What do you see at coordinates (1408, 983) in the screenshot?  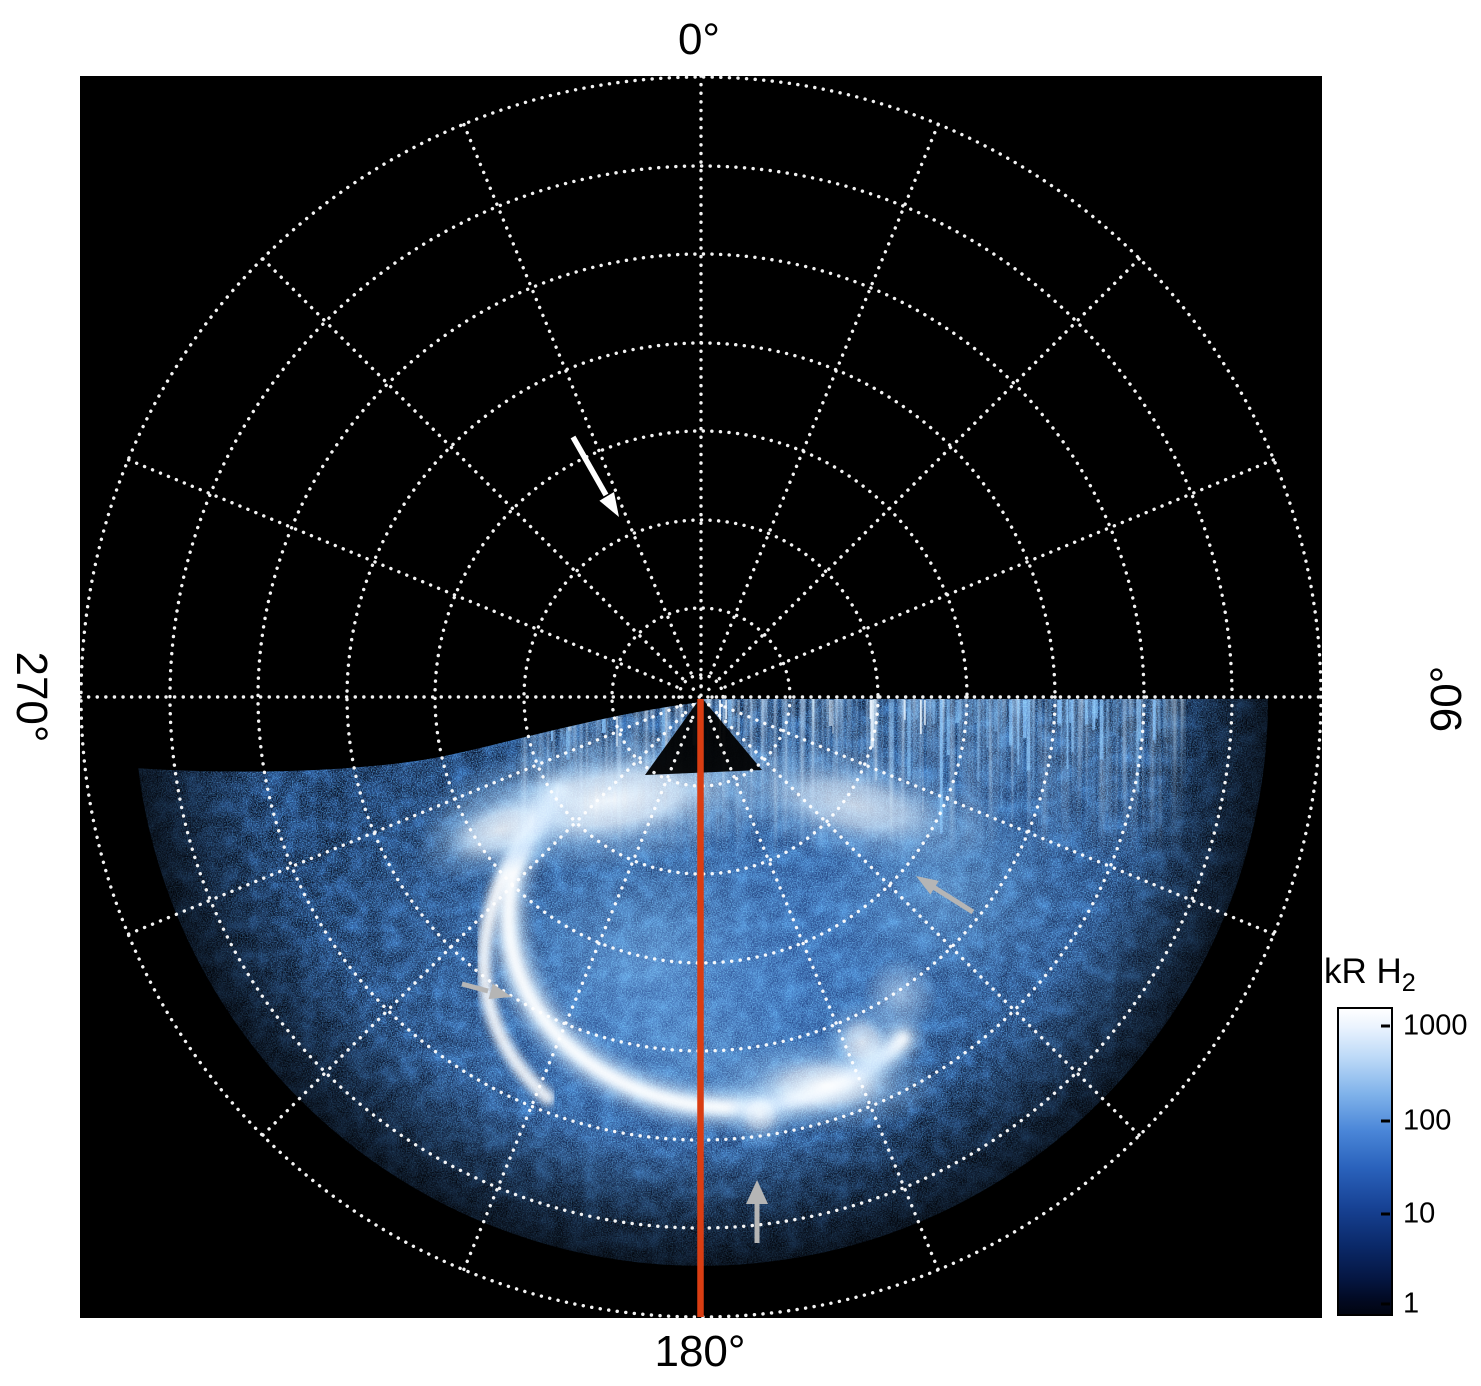 I see `colorbar-title-sub: 2` at bounding box center [1408, 983].